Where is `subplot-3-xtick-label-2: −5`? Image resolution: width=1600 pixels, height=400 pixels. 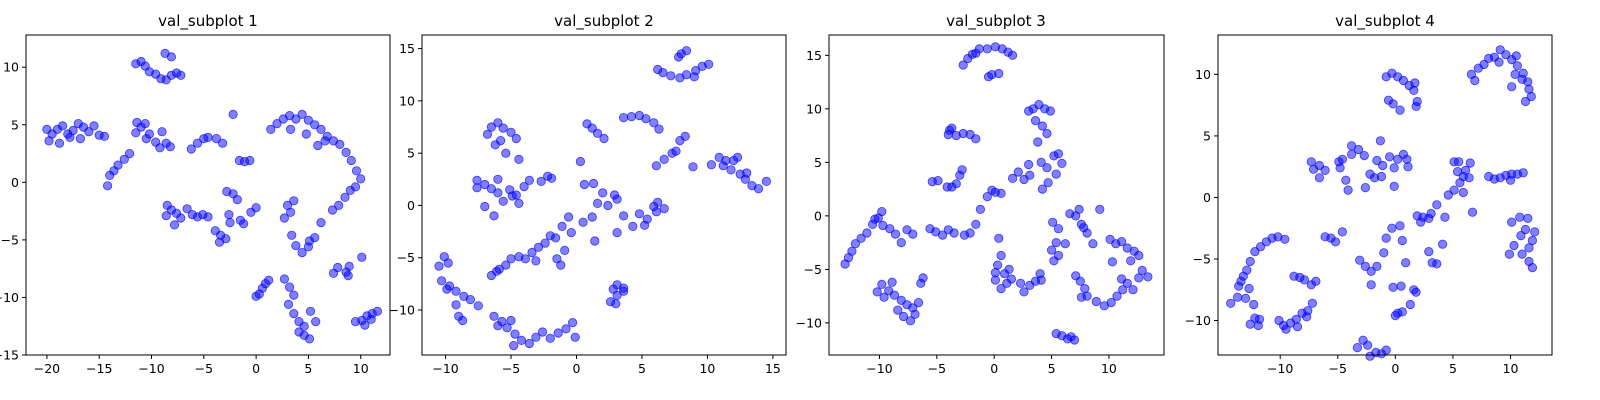 subplot-3-xtick-label-2: −5 is located at coordinates (937, 368).